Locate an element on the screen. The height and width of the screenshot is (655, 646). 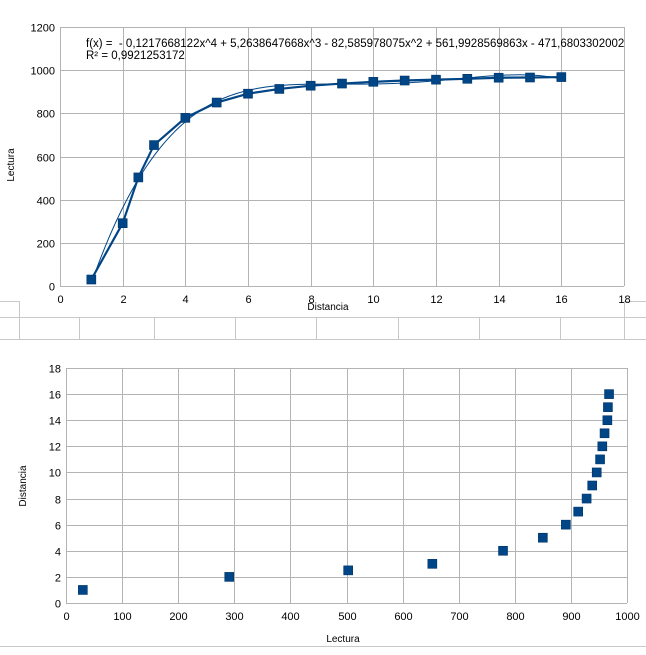
chart1-x-axis-label: Distancia is located at coordinates (328, 307).